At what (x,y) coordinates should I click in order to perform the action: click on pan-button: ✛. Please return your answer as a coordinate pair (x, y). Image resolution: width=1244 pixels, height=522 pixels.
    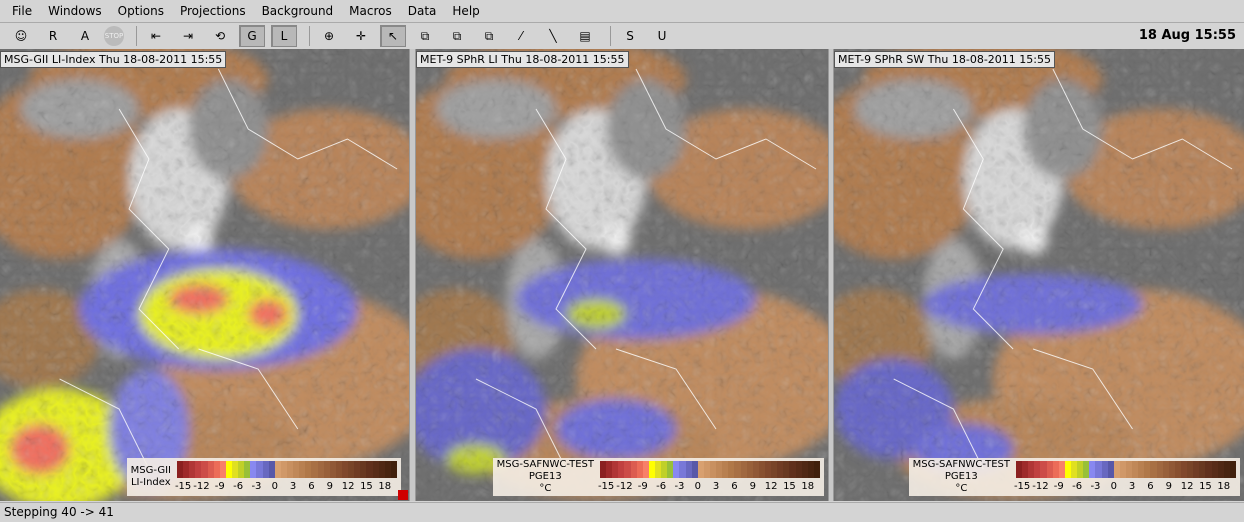
    Looking at the image, I should click on (361, 36).